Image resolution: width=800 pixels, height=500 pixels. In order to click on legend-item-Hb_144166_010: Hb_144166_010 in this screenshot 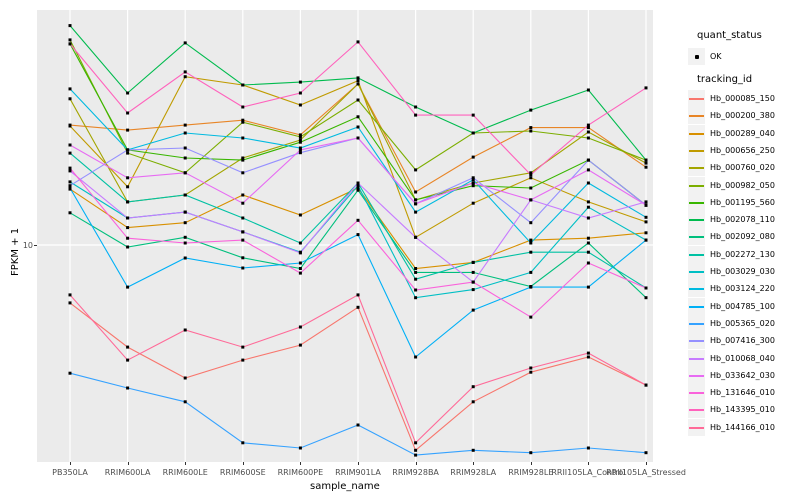, I will do `click(731, 427)`.